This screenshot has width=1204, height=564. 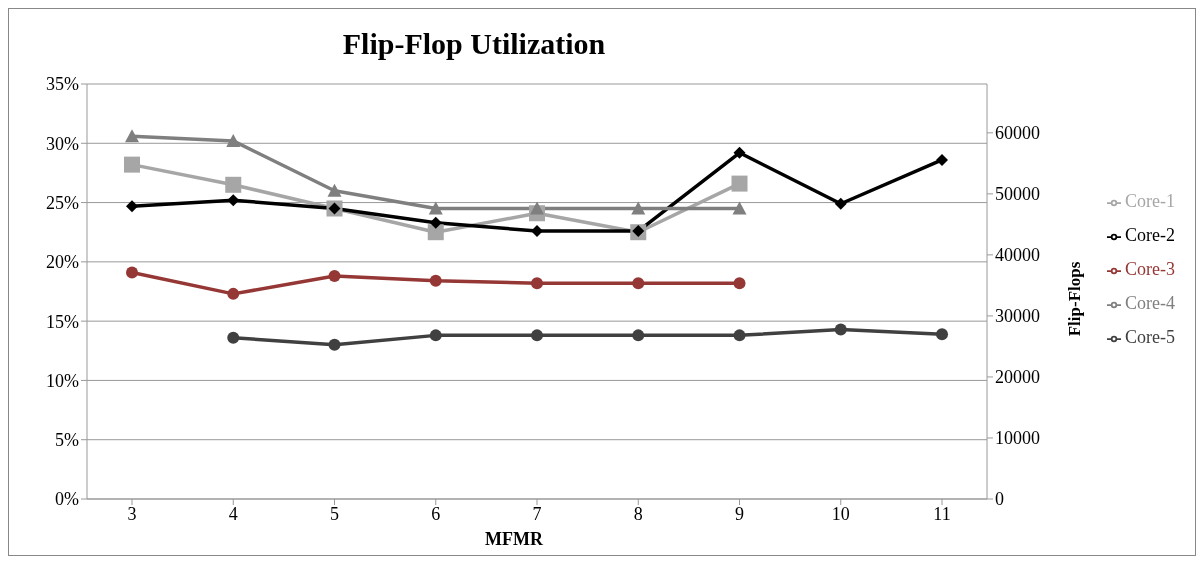 What do you see at coordinates (1018, 194) in the screenshot?
I see `y2-tick-label: 50000` at bounding box center [1018, 194].